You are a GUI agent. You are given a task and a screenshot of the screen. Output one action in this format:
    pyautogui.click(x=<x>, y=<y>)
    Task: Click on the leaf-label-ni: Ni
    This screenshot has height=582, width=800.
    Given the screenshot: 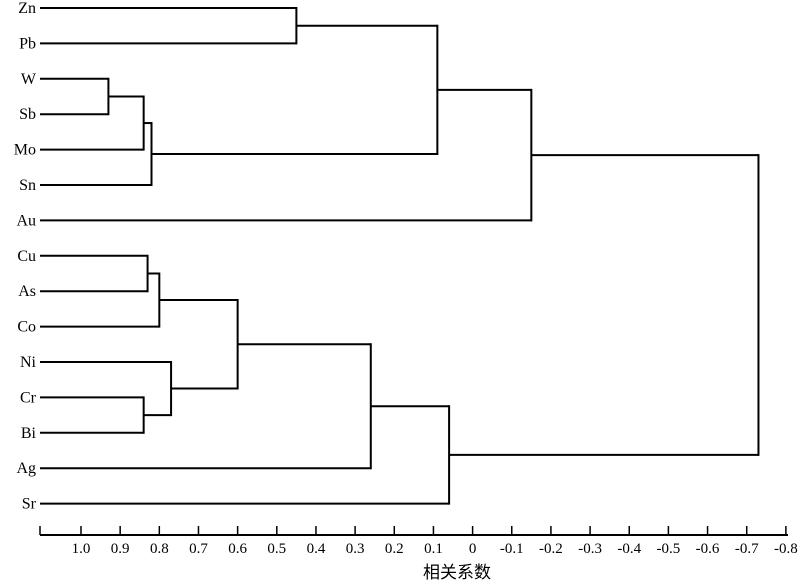 What is the action you would take?
    pyautogui.click(x=28, y=362)
    